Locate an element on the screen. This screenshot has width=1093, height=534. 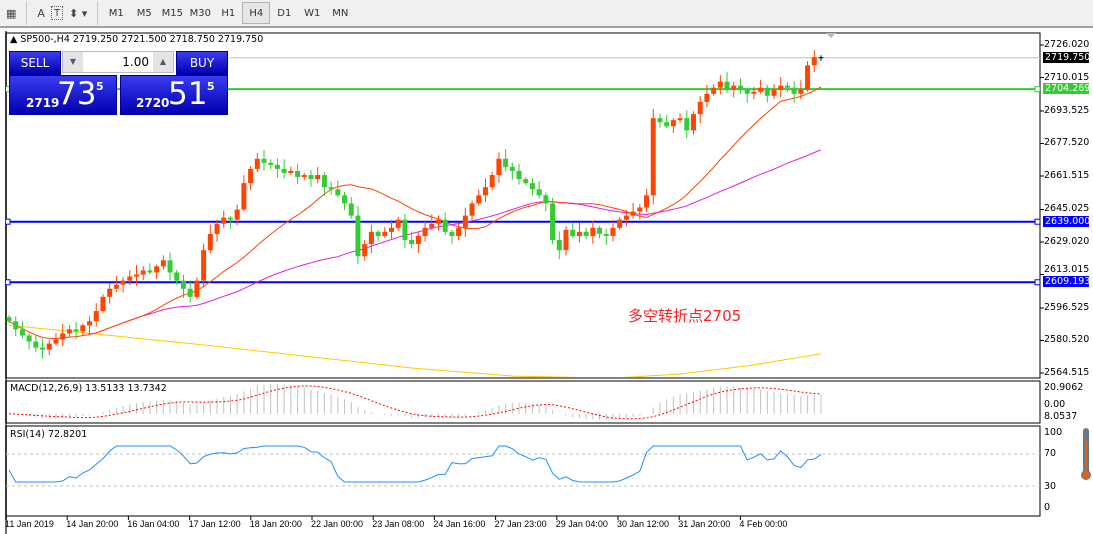
macd-label: MACD(12,26,9) 13.5133 13.7342 is located at coordinates (88, 388).